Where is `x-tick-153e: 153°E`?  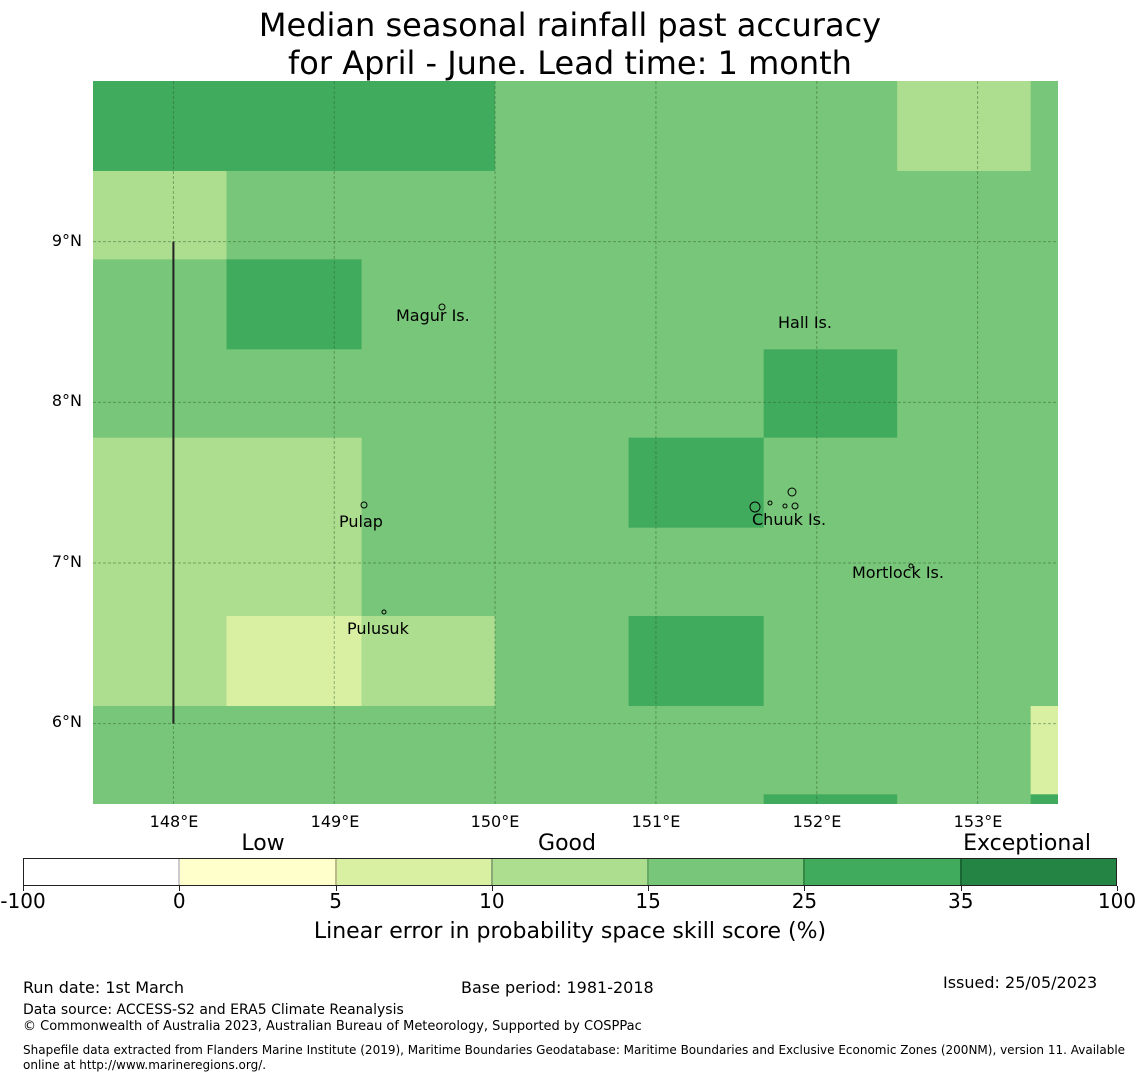
x-tick-153e: 153°E is located at coordinates (978, 821).